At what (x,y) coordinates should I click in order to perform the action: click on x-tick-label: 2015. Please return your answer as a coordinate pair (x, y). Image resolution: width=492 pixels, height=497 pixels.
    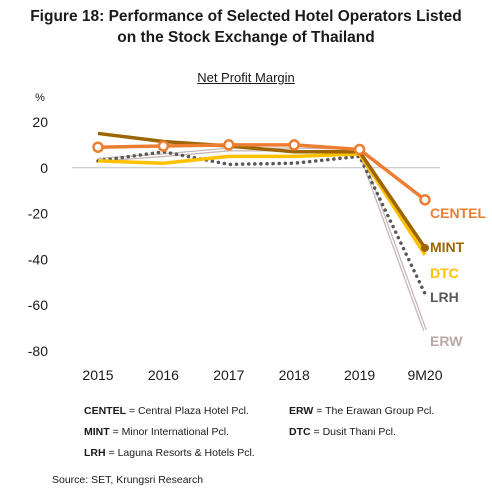
    Looking at the image, I should click on (97, 375).